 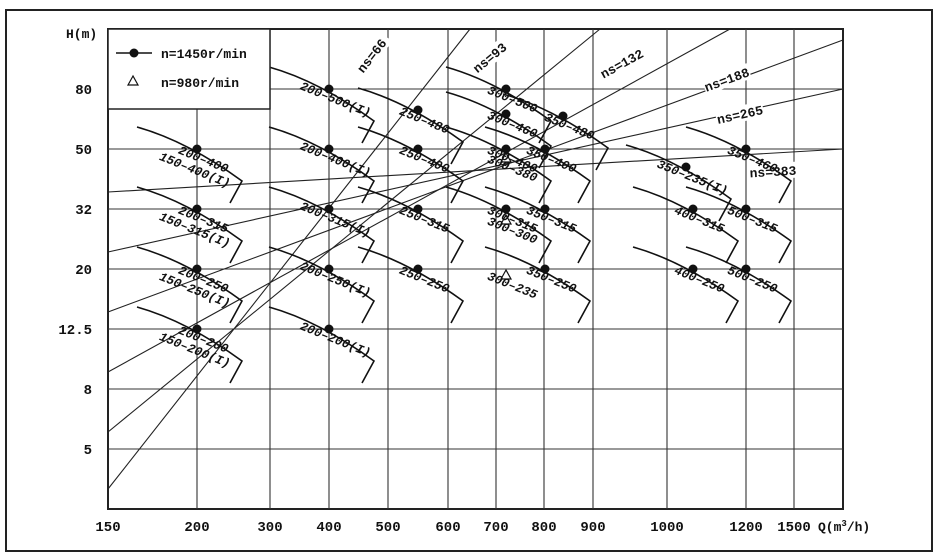 I want to click on pump-model-label: 250–480, so click(x=424, y=121).